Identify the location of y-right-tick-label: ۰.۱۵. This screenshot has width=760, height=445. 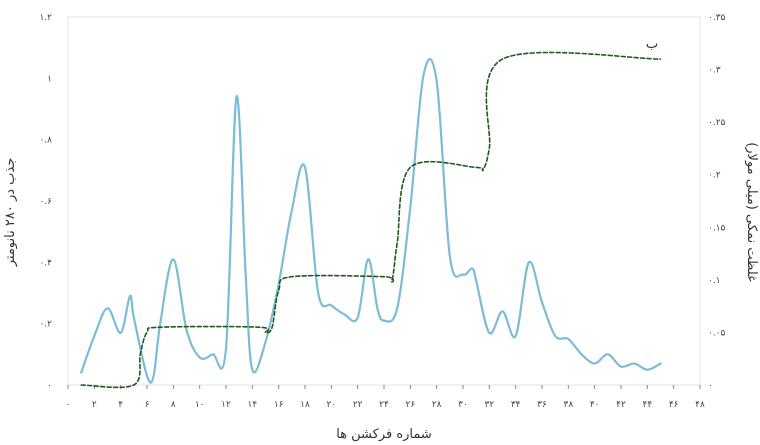
(717, 228).